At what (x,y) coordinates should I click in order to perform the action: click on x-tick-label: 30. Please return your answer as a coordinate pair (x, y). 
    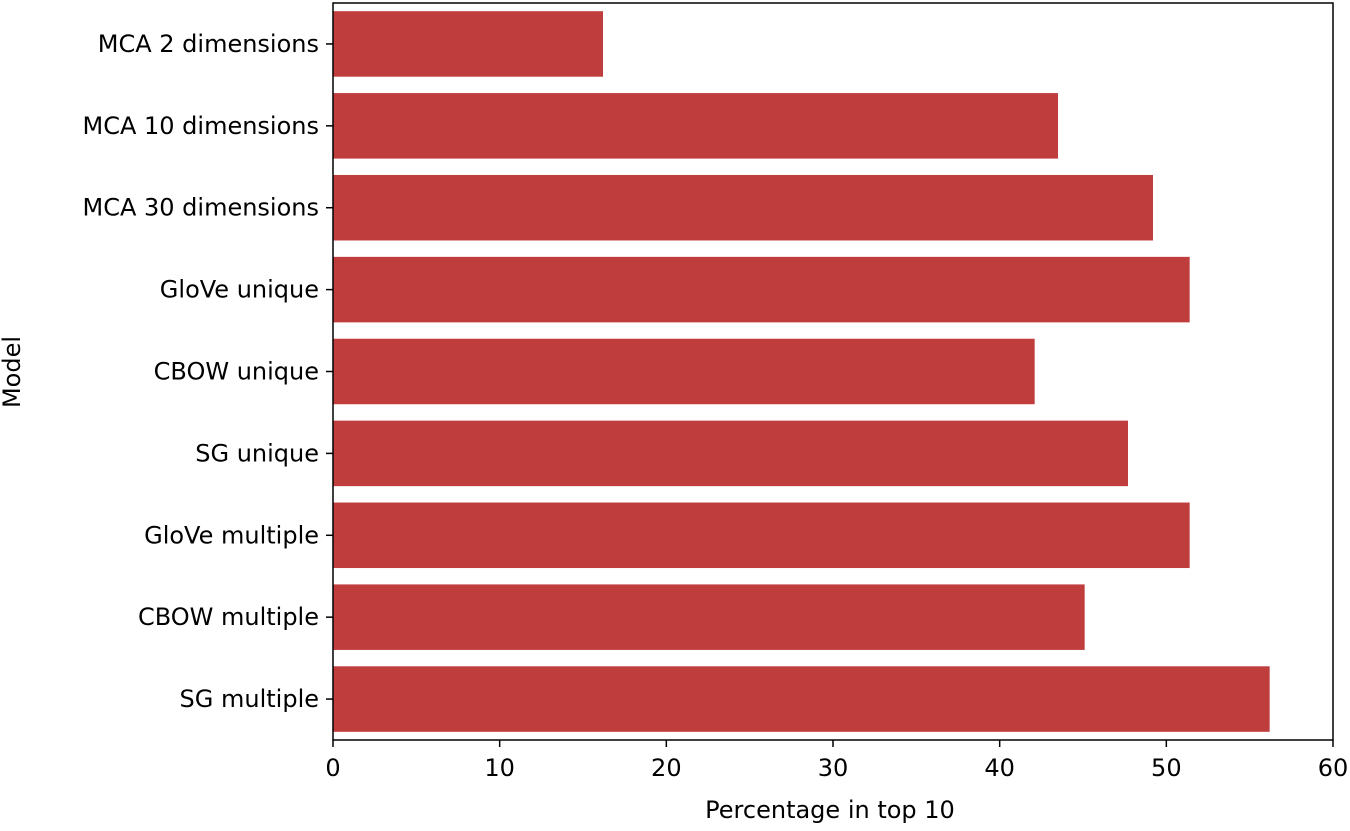
    Looking at the image, I should click on (833, 768).